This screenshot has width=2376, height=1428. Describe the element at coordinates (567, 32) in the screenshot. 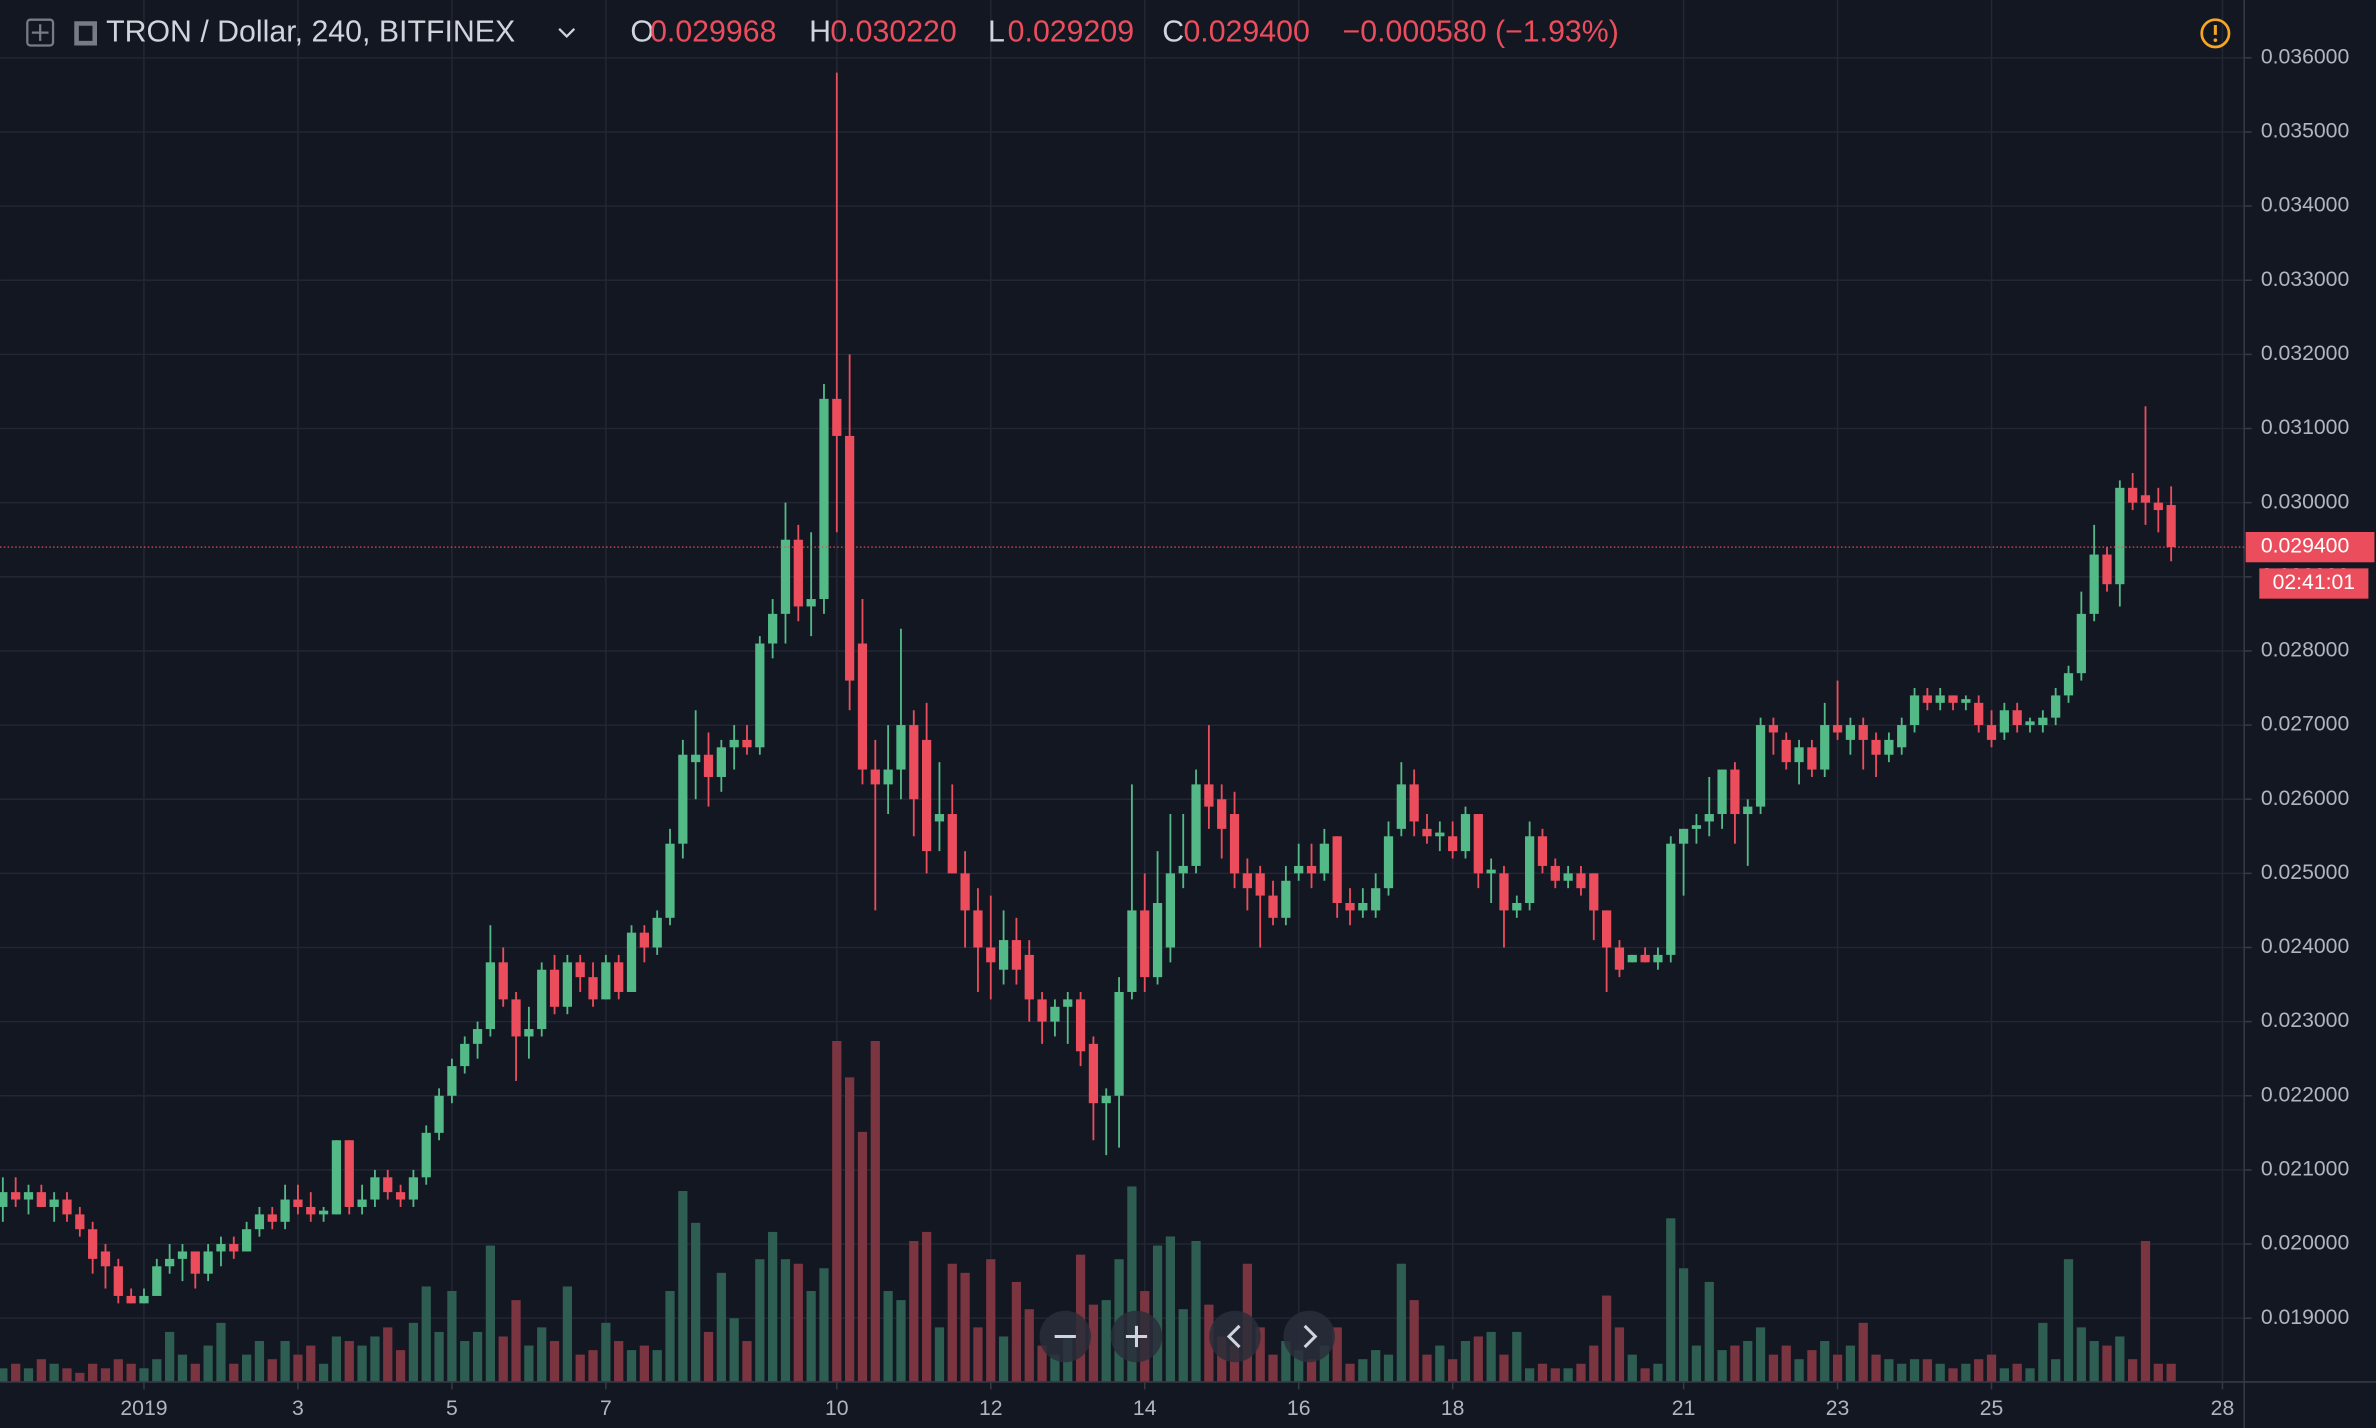

I see `symbol-dropdown` at that location.